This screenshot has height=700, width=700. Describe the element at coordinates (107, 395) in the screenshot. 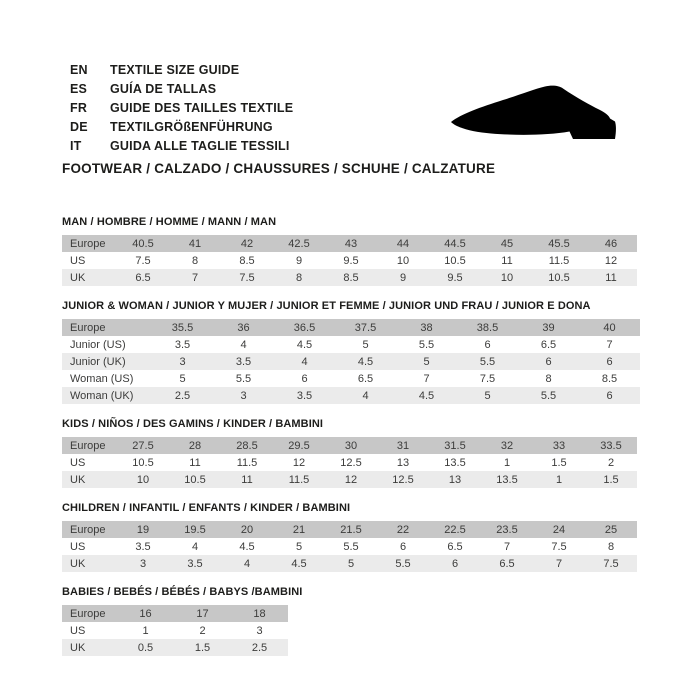

I see `row-label: Woman (UK)` at that location.